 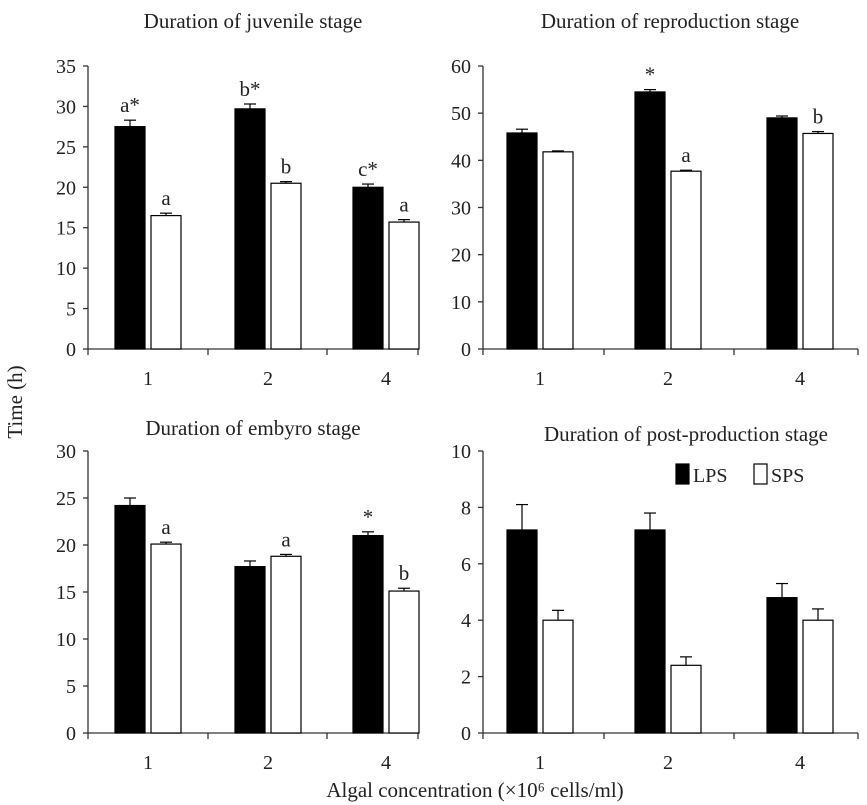 What do you see at coordinates (252, 428) in the screenshot?
I see `chart-title: Duration of embyro stage` at bounding box center [252, 428].